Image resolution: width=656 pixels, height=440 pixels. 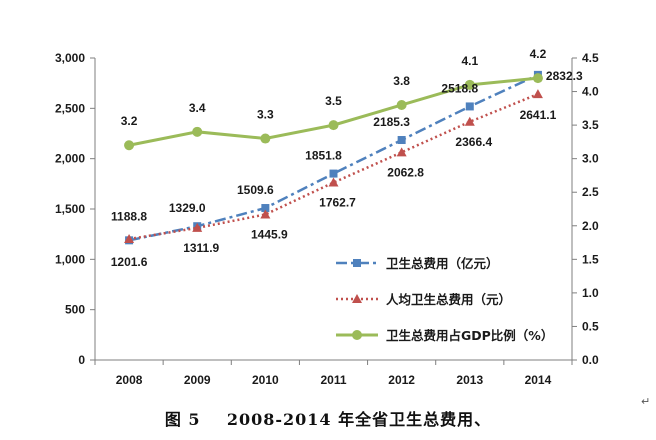 I want to click on data-label-total: 2518.8, so click(x=459, y=88).